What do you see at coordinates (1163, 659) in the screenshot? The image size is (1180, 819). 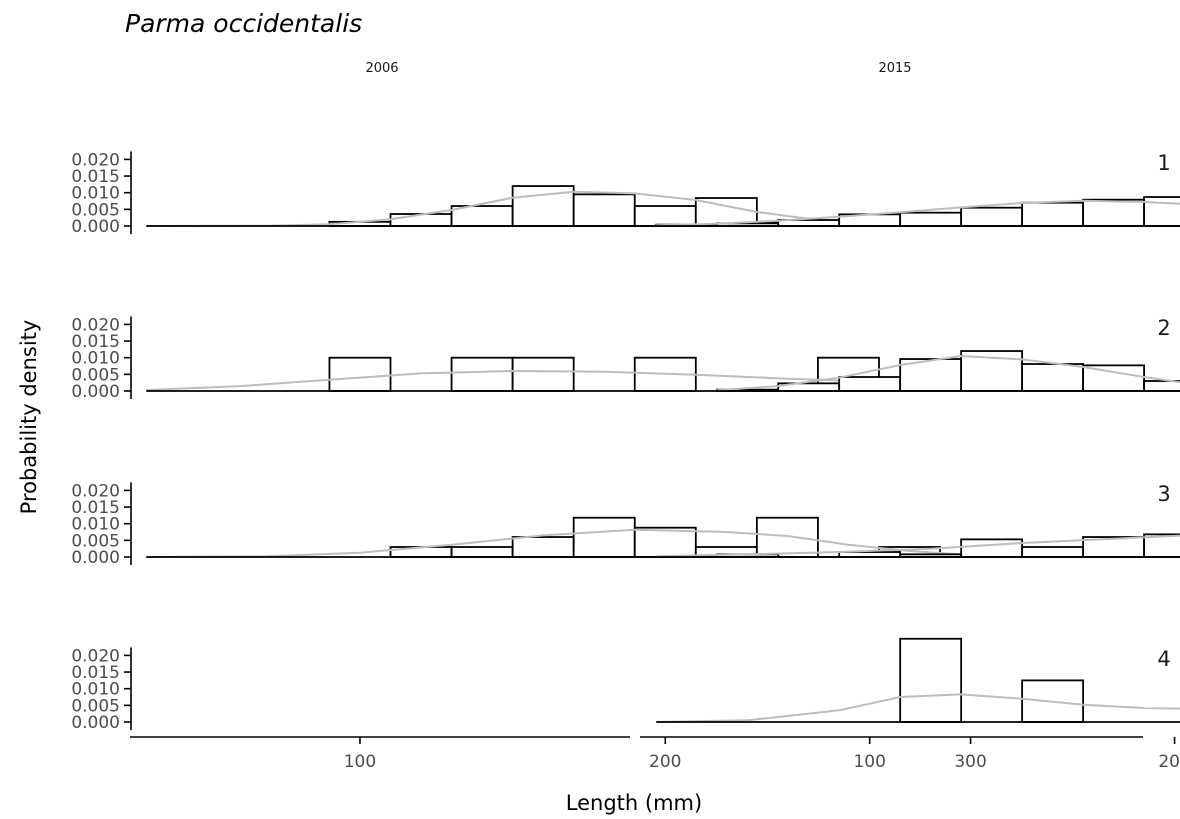 I see `row-label-4: 4` at bounding box center [1163, 659].